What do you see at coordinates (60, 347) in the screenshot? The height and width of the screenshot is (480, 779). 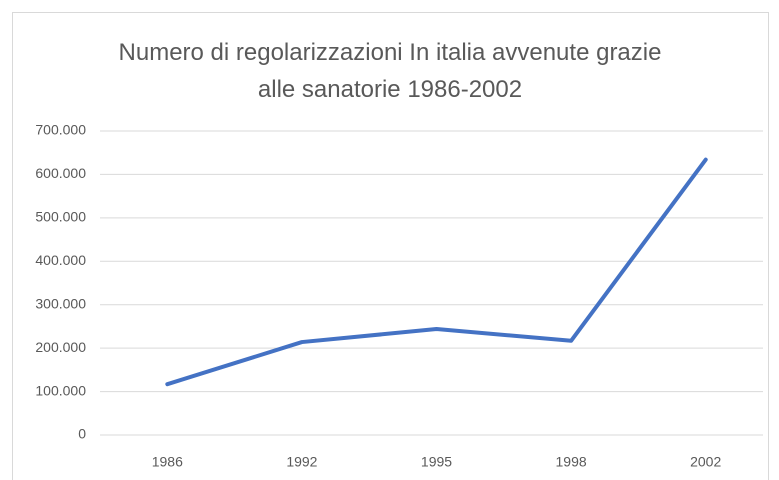 I see `y-tick-label: 200.000` at bounding box center [60, 347].